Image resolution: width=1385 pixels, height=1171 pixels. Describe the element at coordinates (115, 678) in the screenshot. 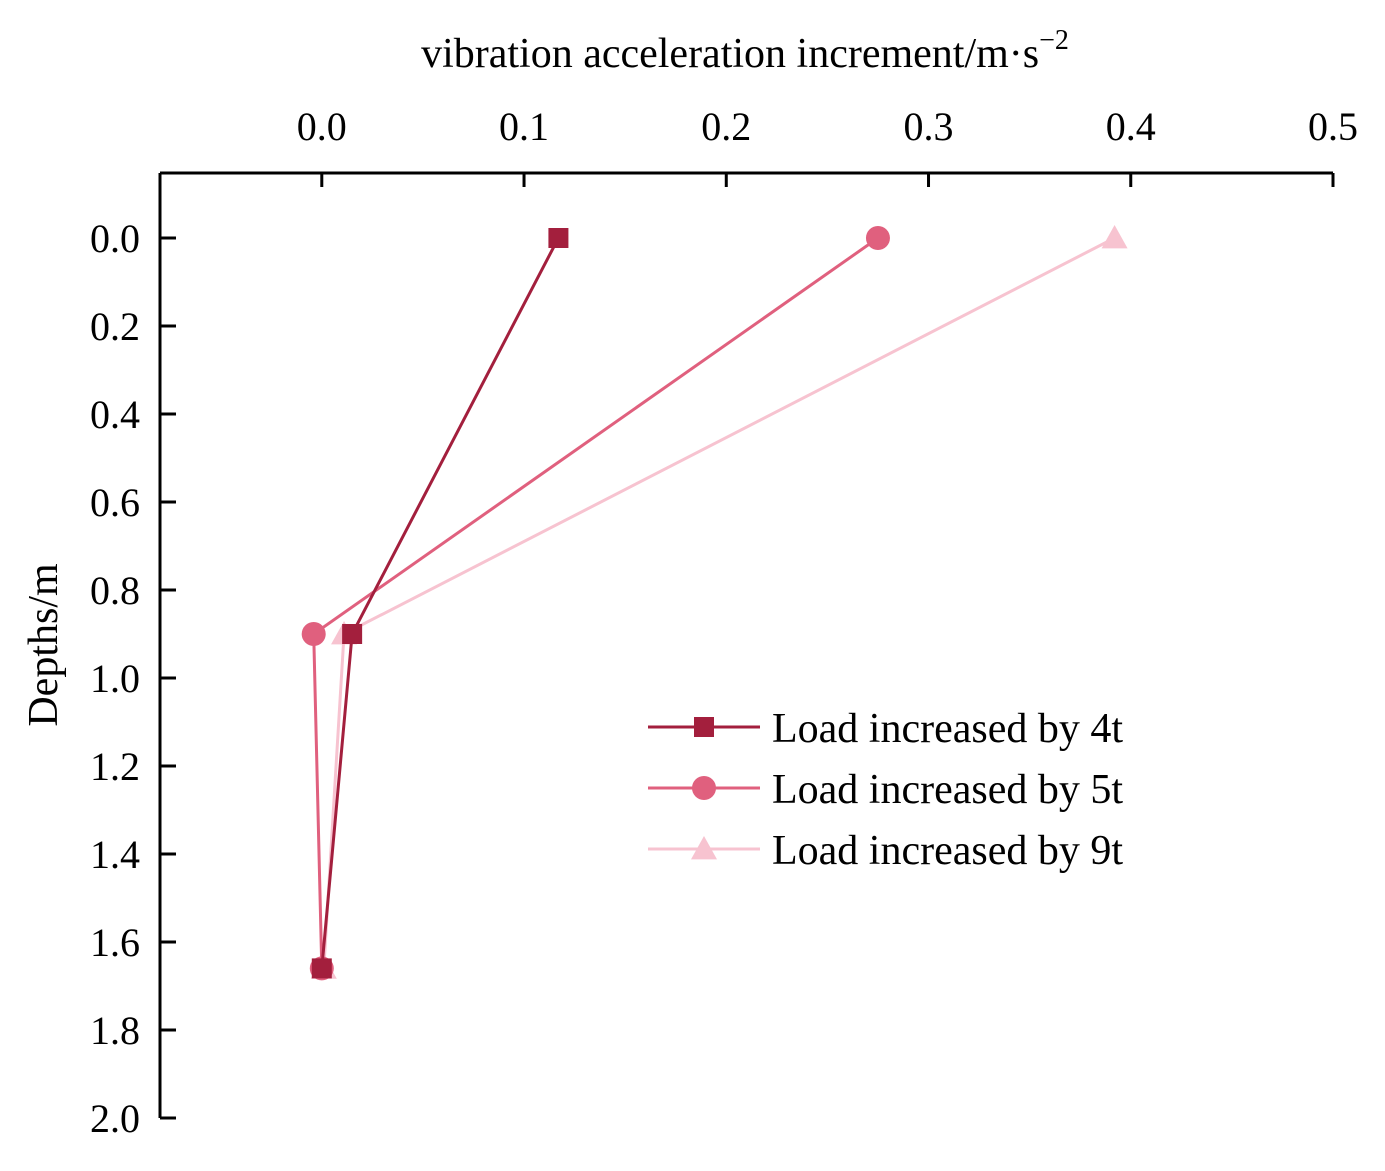

I see `y-tick-label: 1.0` at that location.